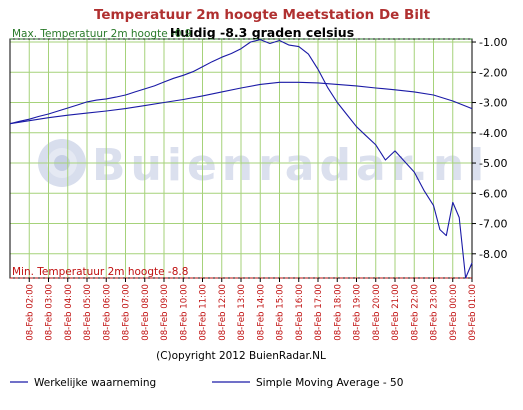 The image size is (523, 410). What do you see at coordinates (281, 312) in the screenshot?
I see `x-tick-label: 08-Feb 15:00` at bounding box center [281, 312].